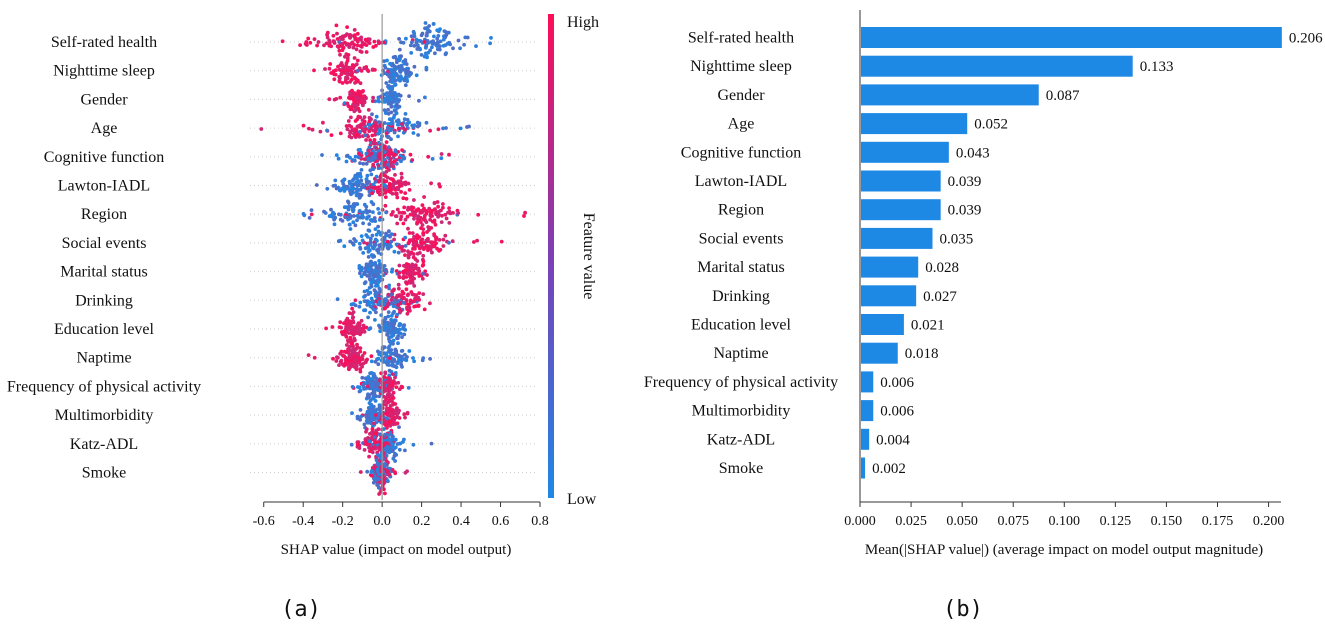  Describe the element at coordinates (741, 210) in the screenshot. I see `bar-label-region: Region` at that location.